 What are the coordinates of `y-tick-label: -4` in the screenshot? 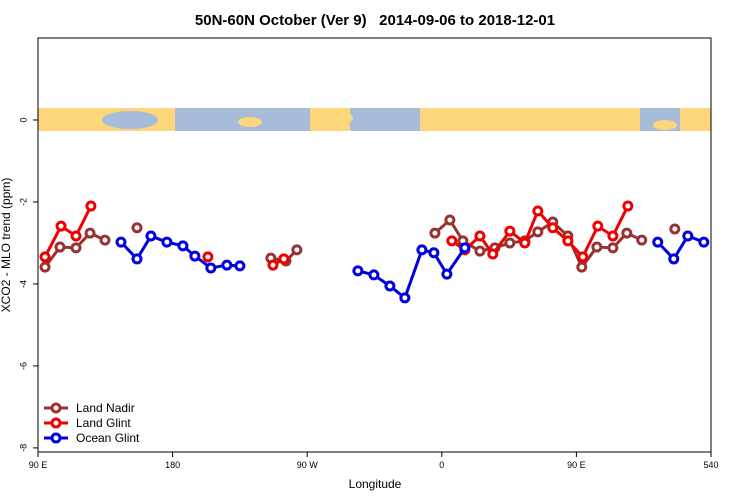 It's located at (23, 284).